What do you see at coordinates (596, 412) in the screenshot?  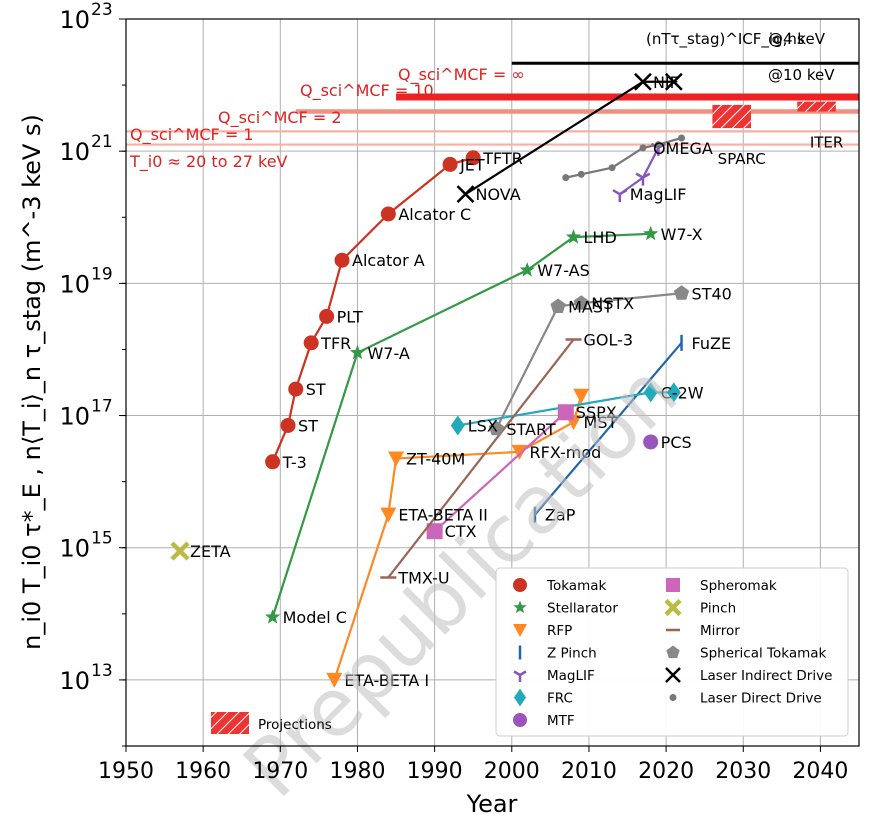 I see `point-label: SSPX` at bounding box center [596, 412].